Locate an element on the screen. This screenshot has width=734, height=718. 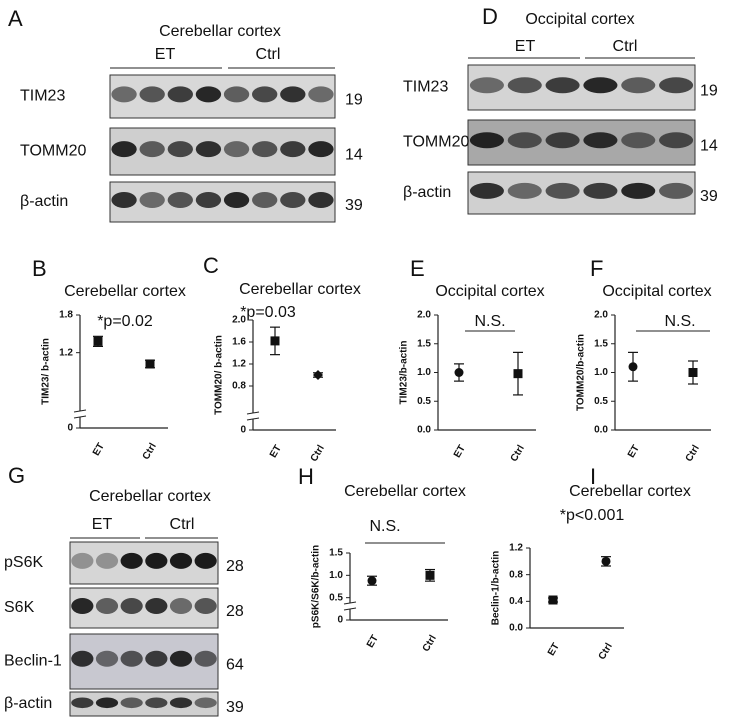
axis-break-gap is located at coordinates (350, 606).